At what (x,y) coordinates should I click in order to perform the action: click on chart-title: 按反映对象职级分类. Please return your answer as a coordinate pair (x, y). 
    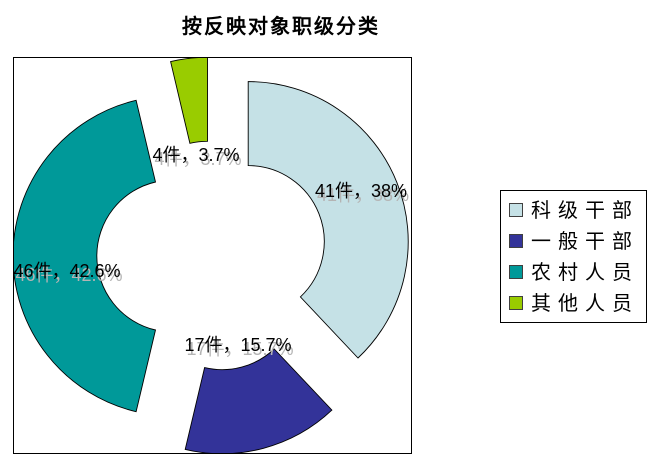
    Looking at the image, I should click on (281, 26).